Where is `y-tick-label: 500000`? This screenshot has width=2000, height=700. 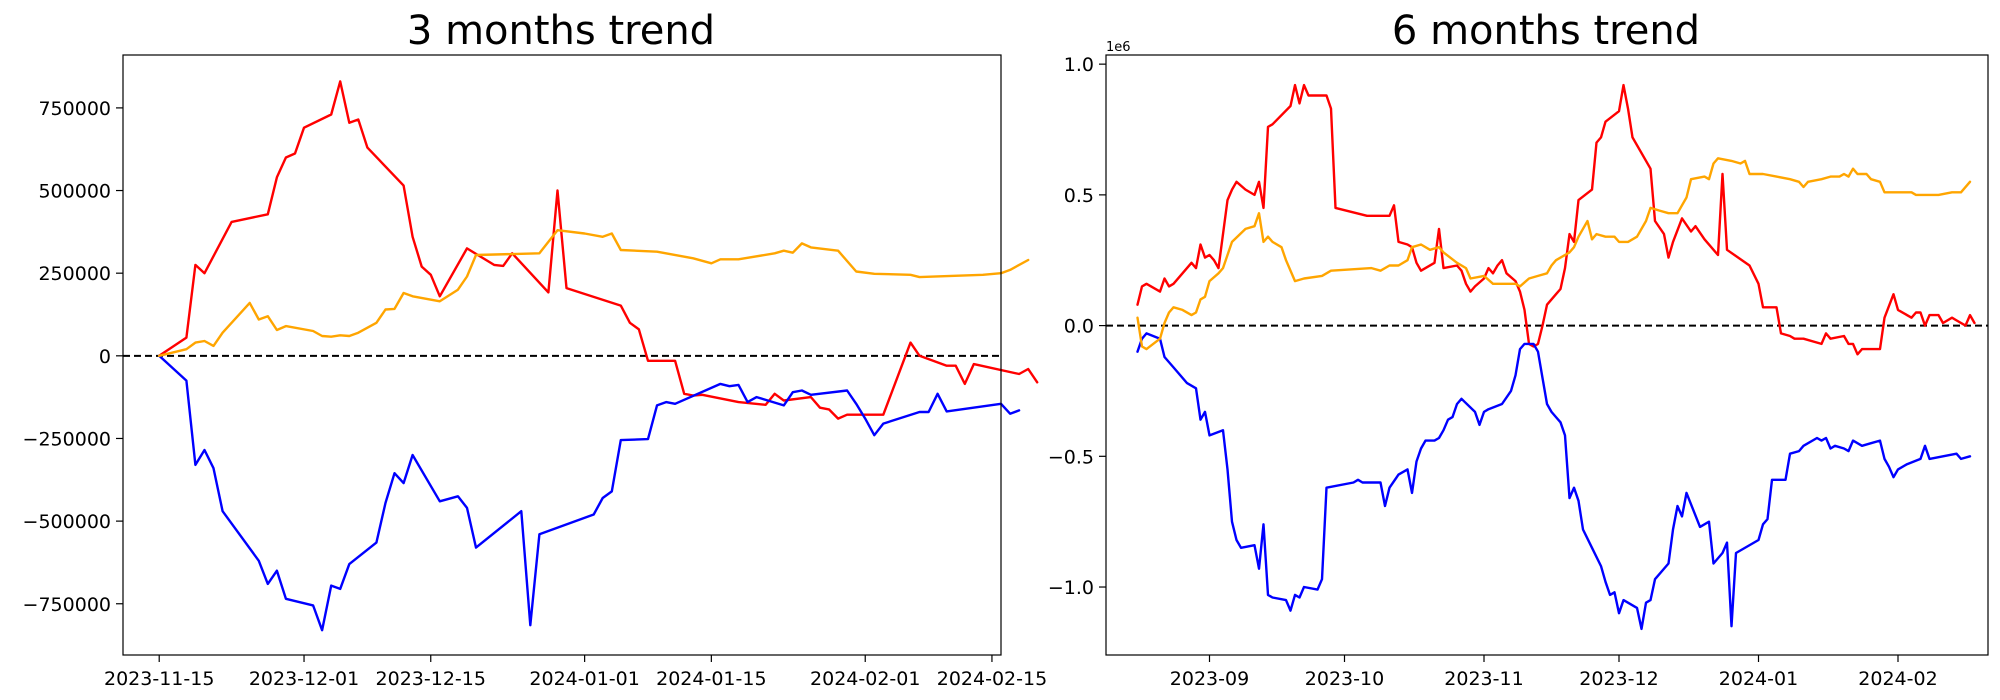
y-tick-label: 500000 is located at coordinates (74, 192).